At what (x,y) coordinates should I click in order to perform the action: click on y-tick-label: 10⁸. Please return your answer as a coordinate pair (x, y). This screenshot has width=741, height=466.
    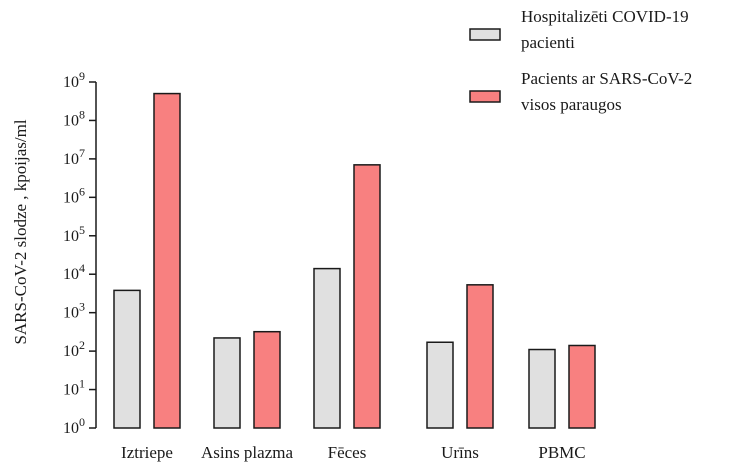
    Looking at the image, I should click on (74, 118).